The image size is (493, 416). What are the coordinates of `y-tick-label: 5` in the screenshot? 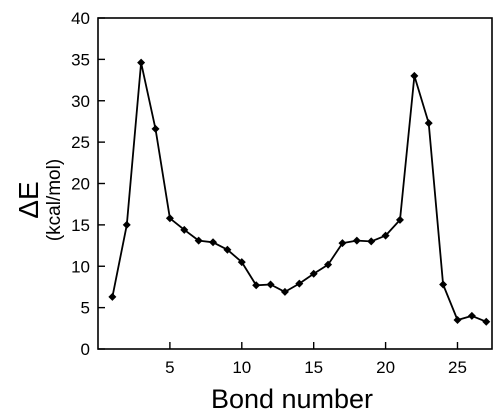 It's located at (85, 308).